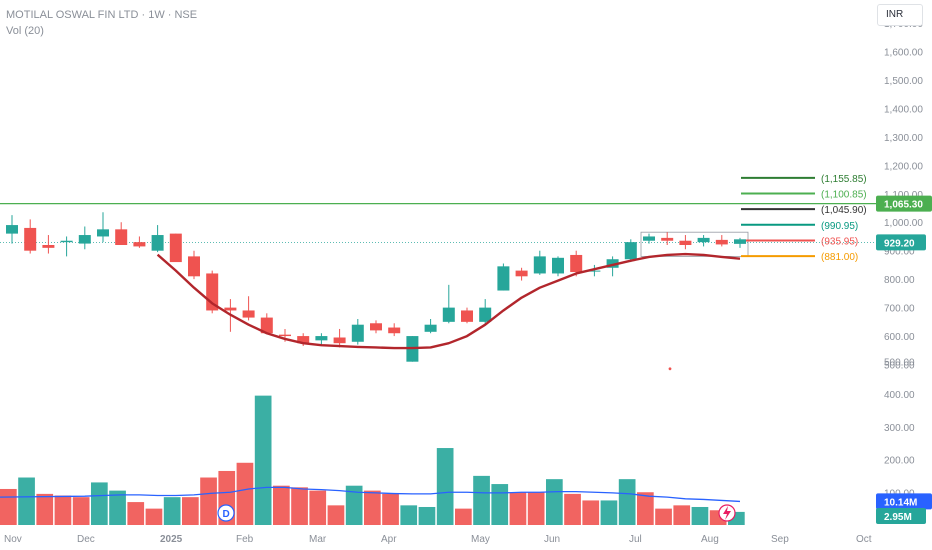 This screenshot has height=550, width=932. Describe the element at coordinates (102, 15) in the screenshot. I see `symbol-title: MOTILAL OSWAL FIN LTD · 1W · NSE` at that location.